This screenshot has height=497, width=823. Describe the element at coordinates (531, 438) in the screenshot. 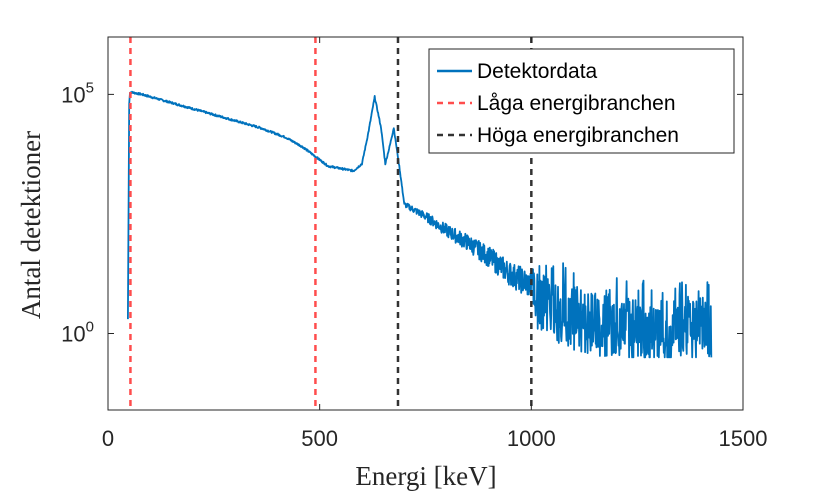

I see `x-tick-label-2: 1000` at that location.